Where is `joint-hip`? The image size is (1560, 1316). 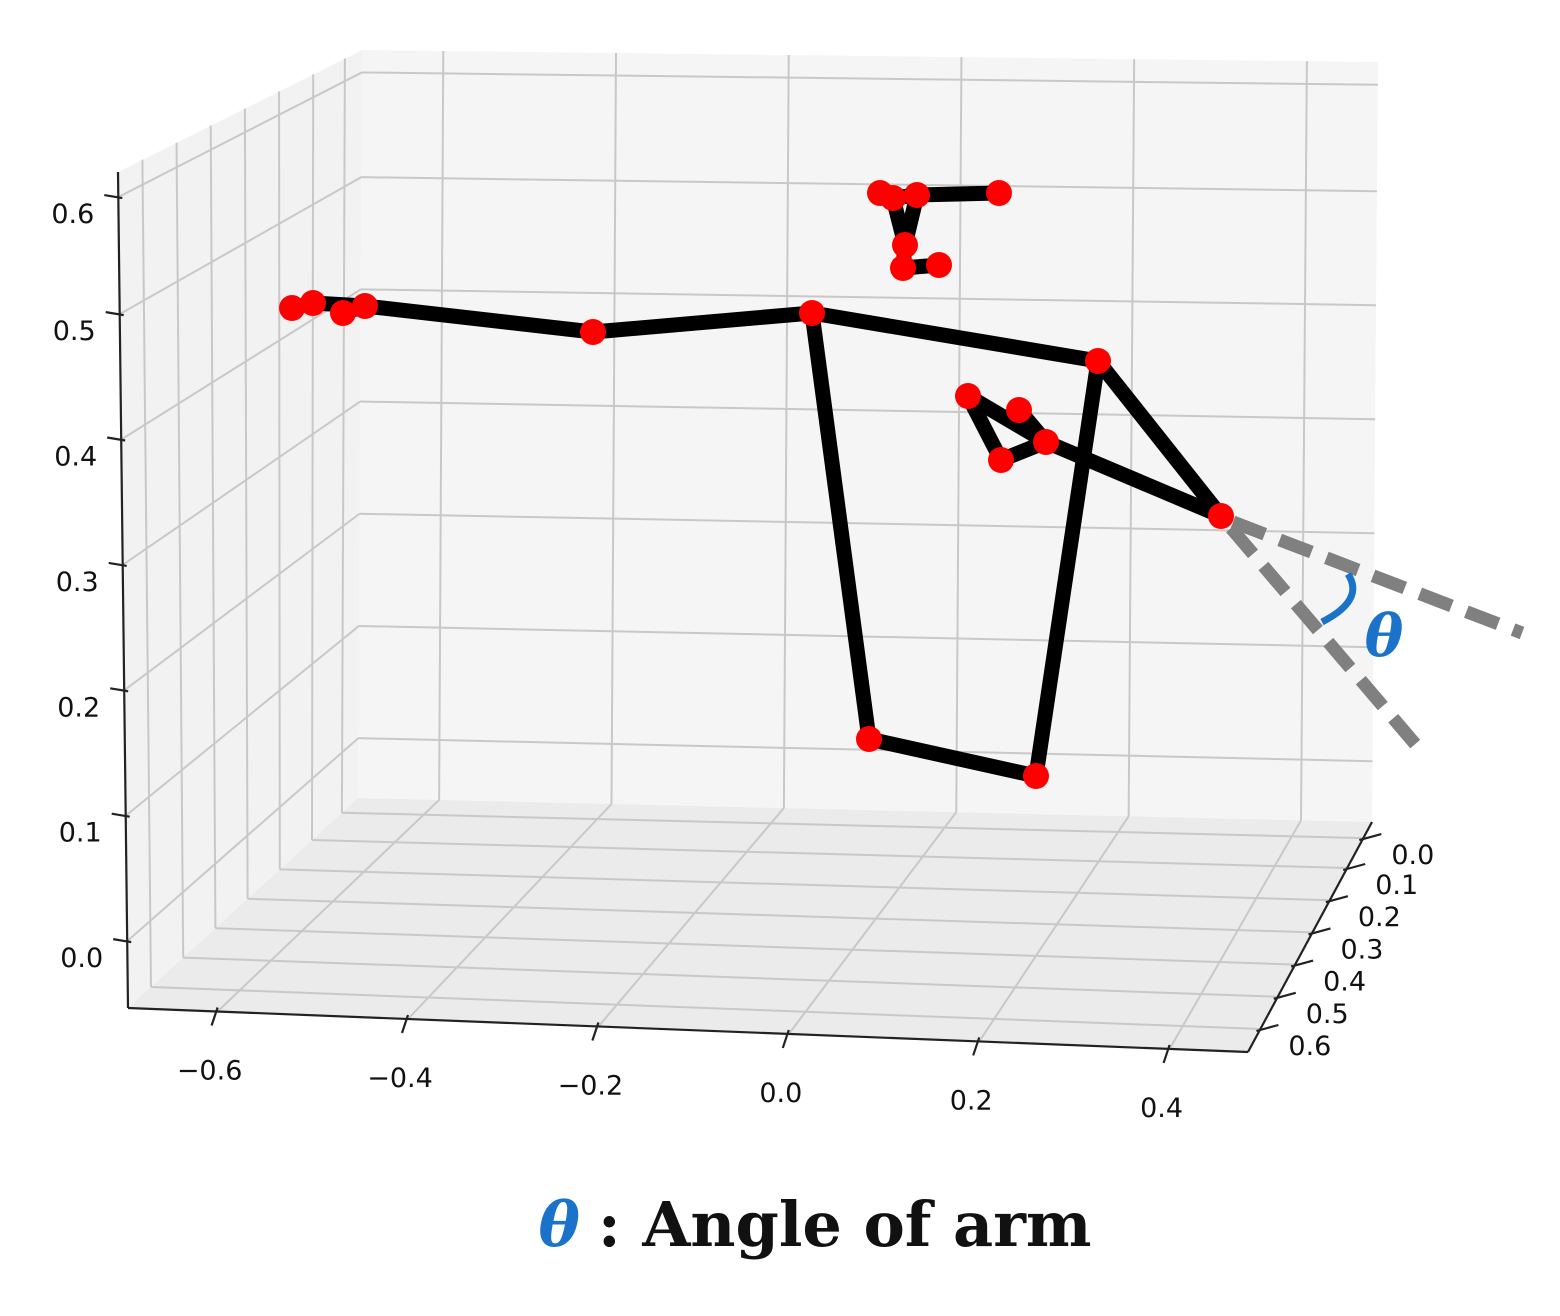 joint-hip is located at coordinates (812, 313).